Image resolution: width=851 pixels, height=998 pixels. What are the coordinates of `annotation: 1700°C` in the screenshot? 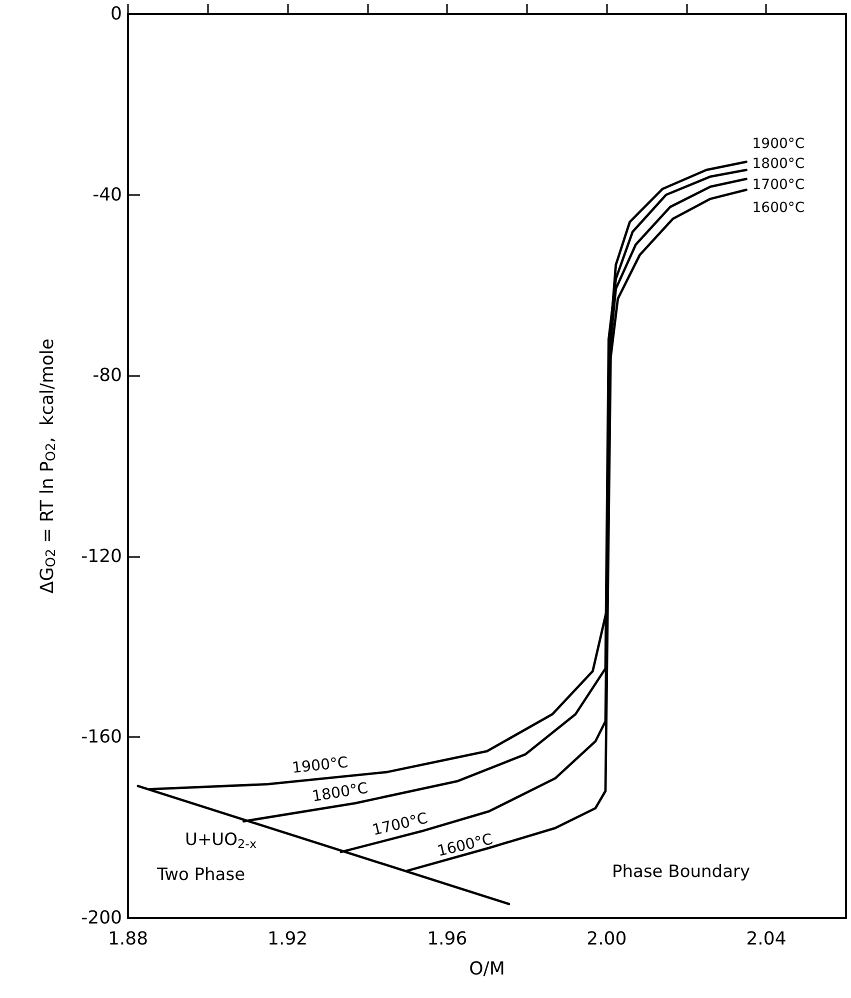 It's located at (400, 824).